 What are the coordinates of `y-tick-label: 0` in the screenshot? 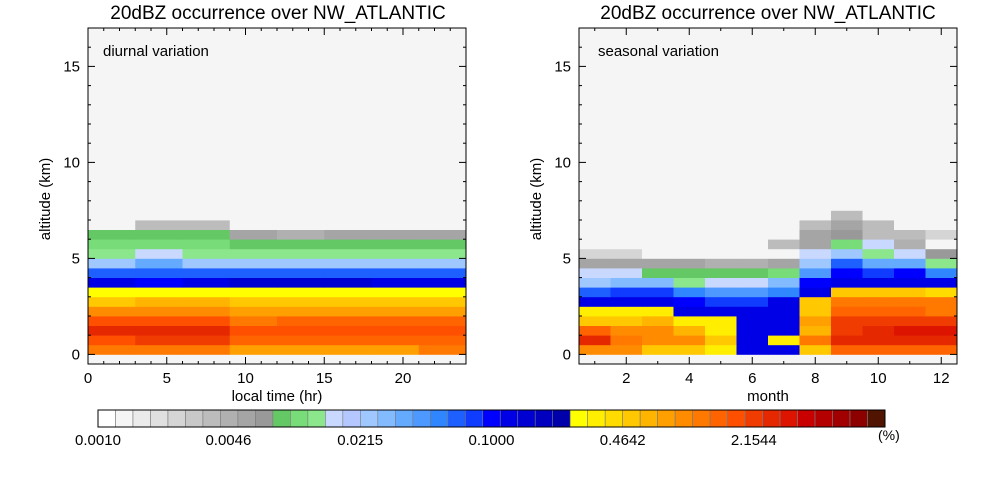 It's located at (567, 354).